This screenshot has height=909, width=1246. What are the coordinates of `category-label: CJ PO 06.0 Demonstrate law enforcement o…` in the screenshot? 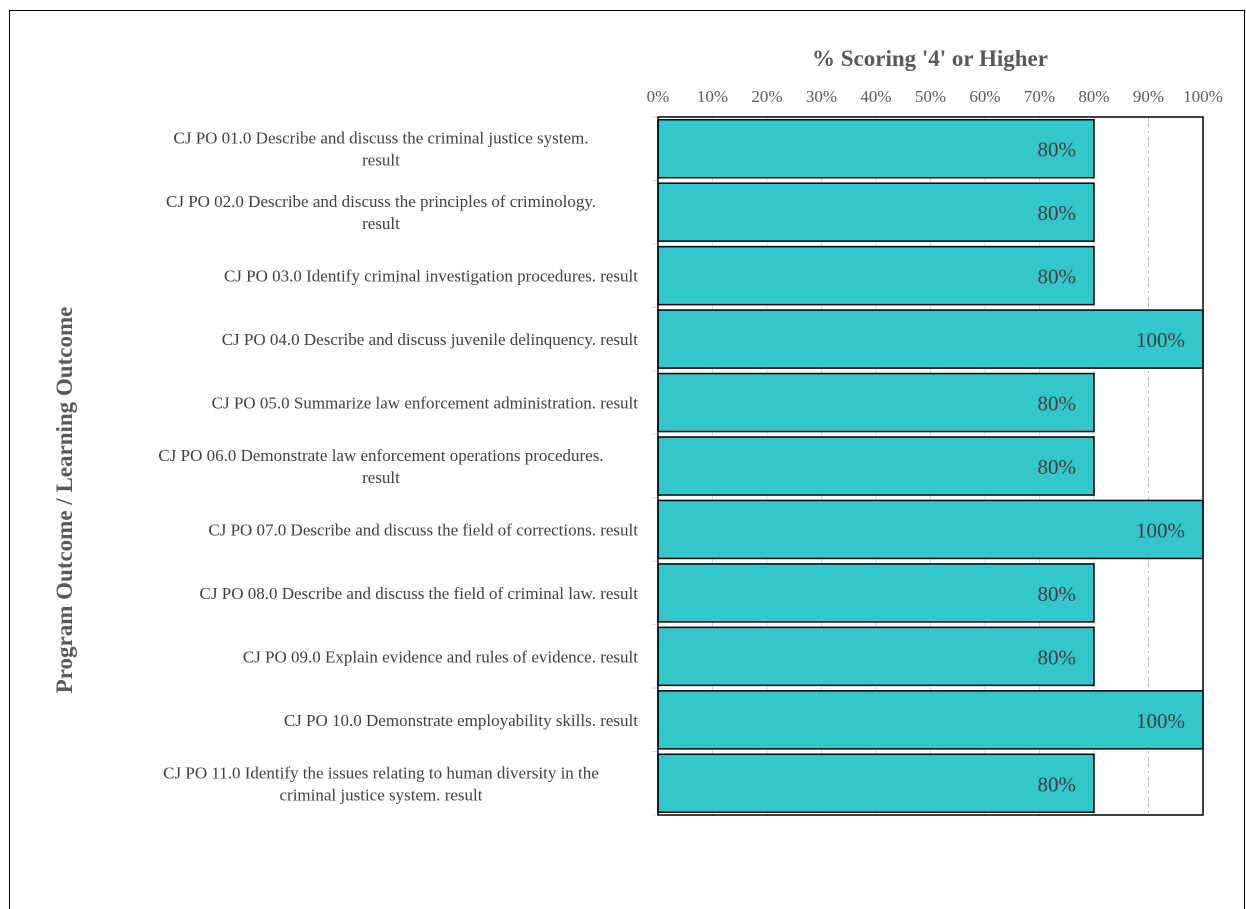 It's located at (380, 466).